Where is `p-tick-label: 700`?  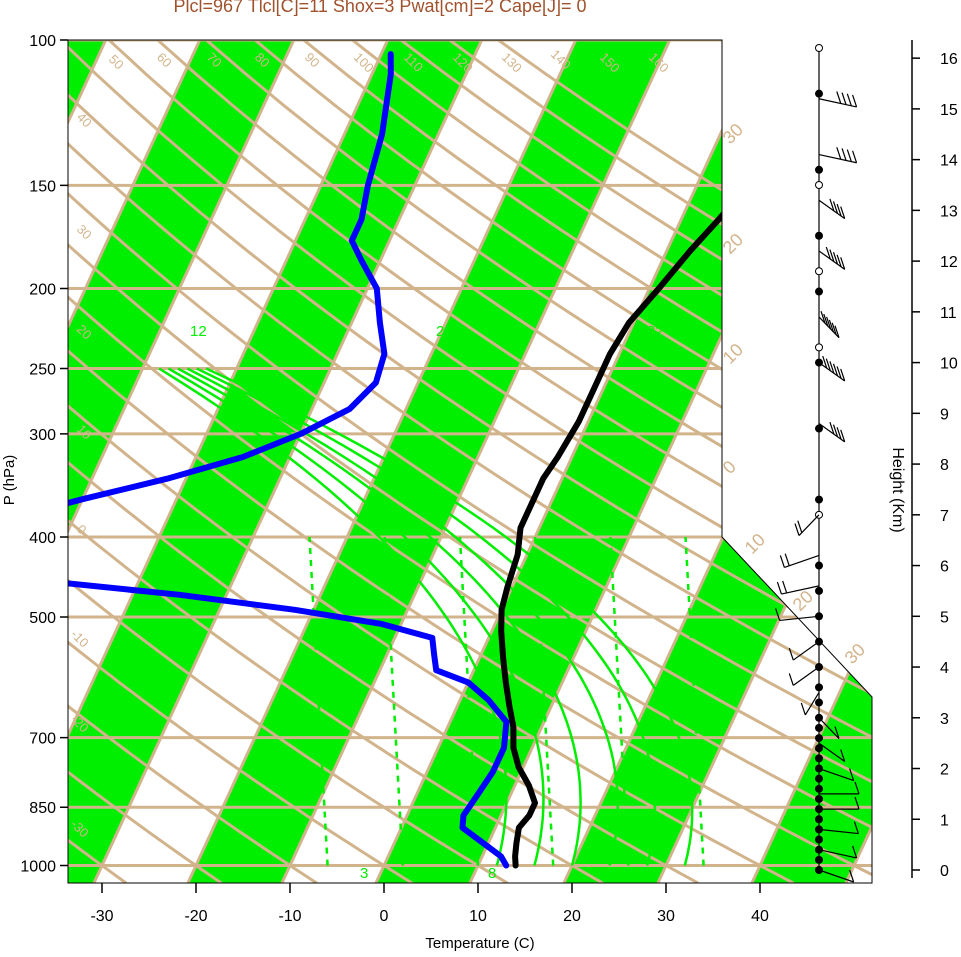
p-tick-label: 700 is located at coordinates (42, 739).